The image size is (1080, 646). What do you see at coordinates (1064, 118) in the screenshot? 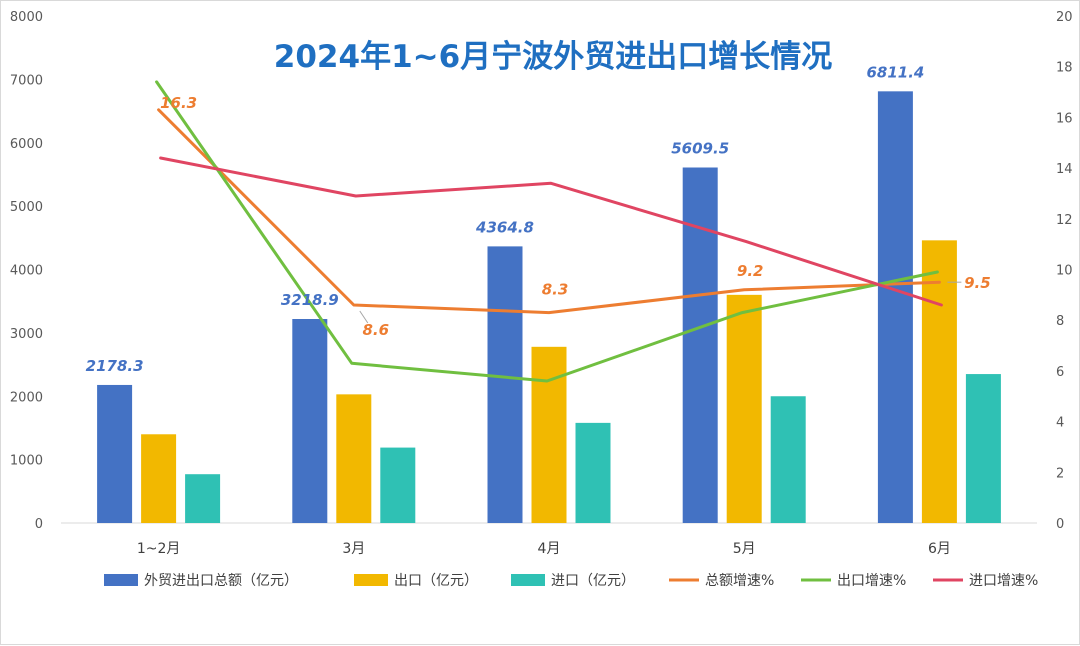
I see `y-right-tick-label: 16` at bounding box center [1064, 118].